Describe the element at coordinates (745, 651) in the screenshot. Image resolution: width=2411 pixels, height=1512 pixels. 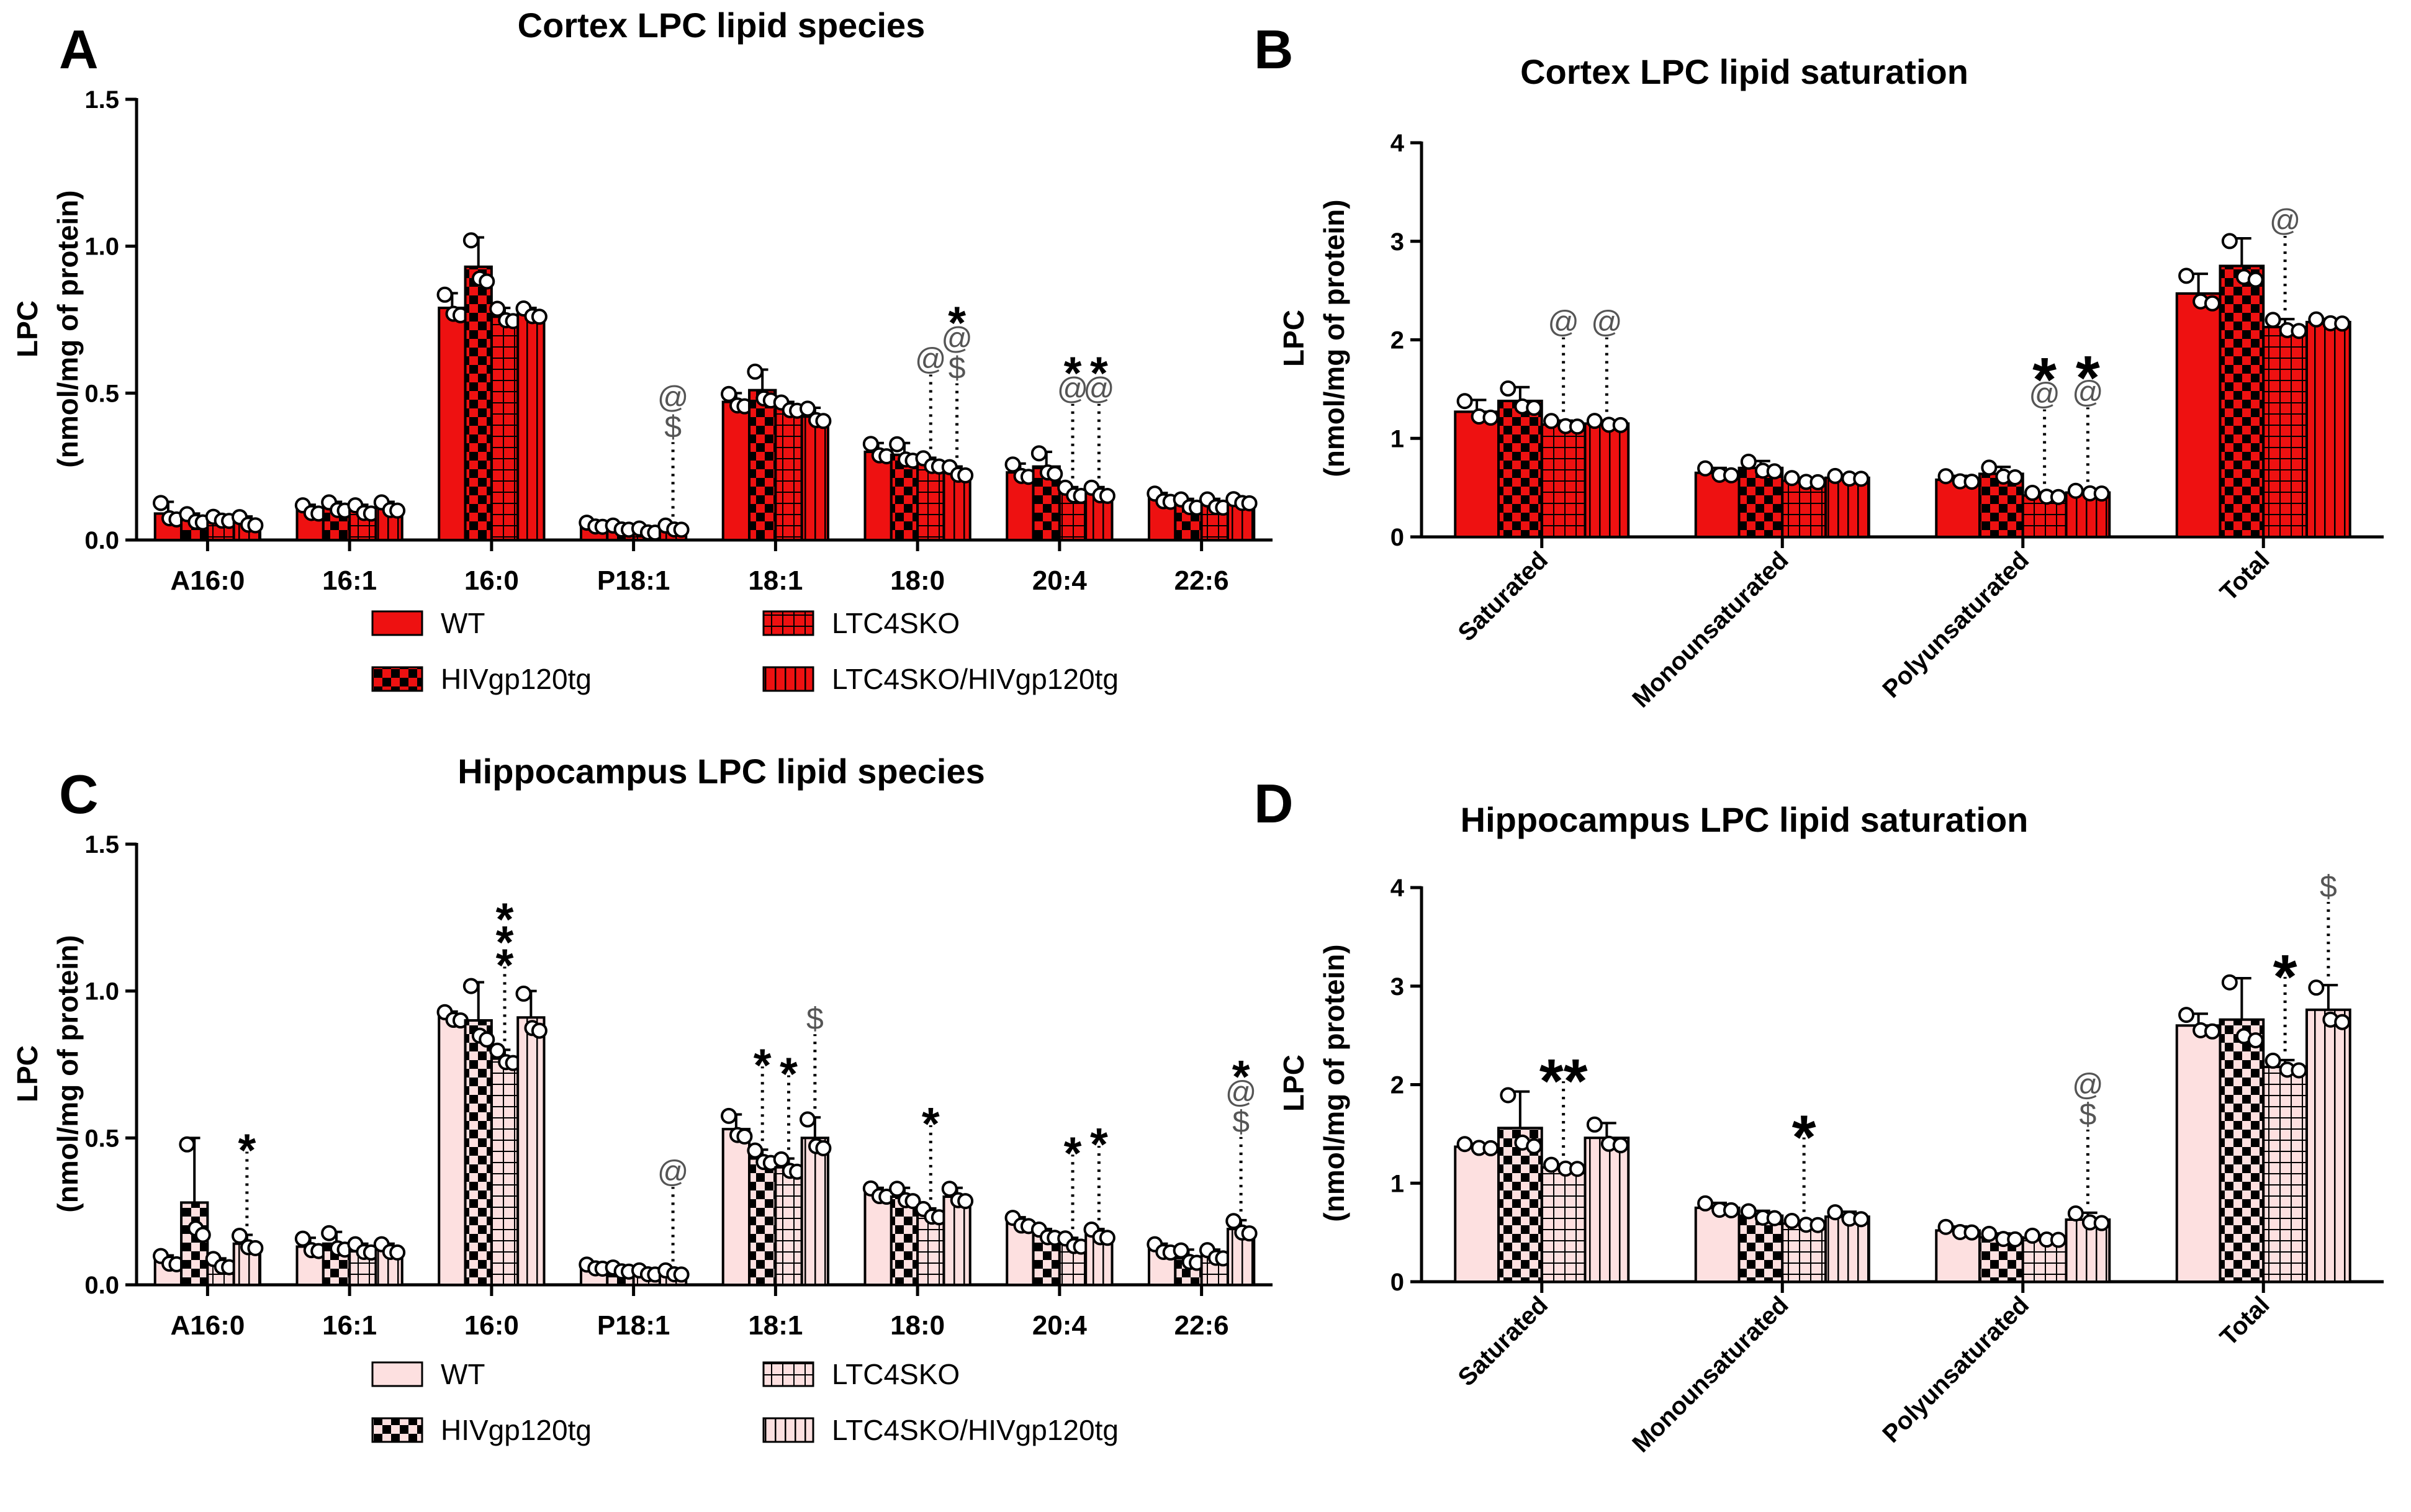
I see `panel-a-legend: WT HIVgp120tg LTC4SKO LTC4SKO/HIVgp120tg` at that location.